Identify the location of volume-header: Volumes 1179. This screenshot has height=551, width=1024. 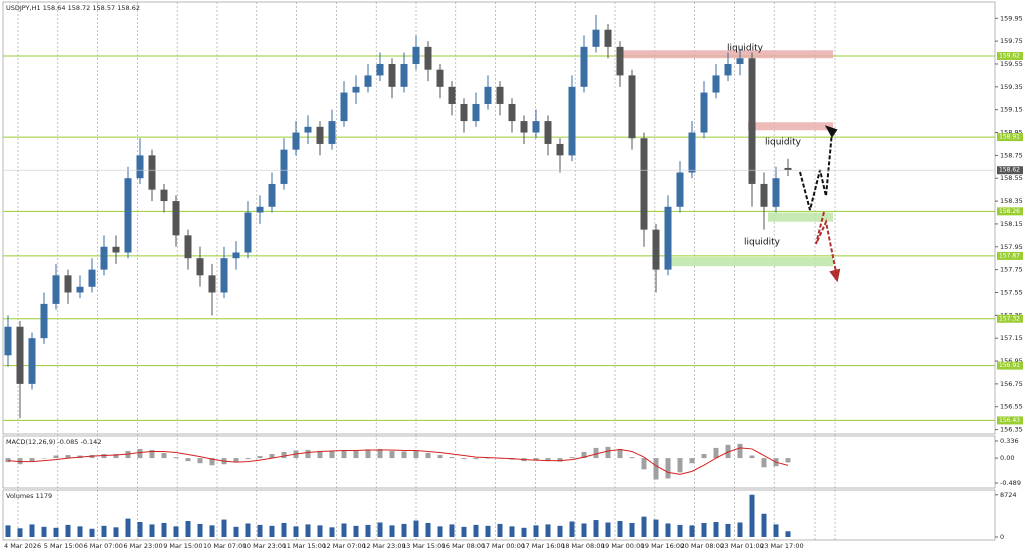
(29, 496).